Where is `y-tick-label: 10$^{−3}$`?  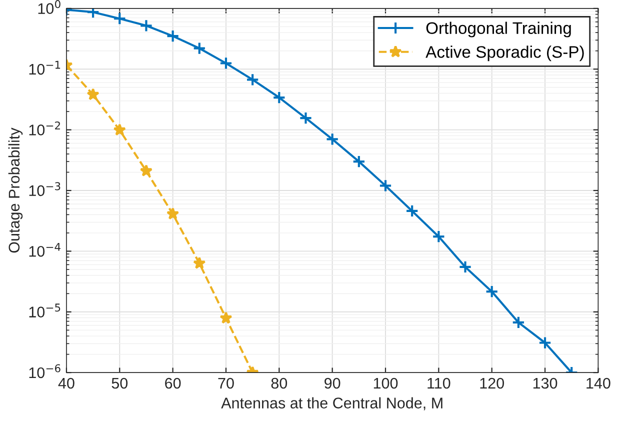
y-tick-label: 10$^{−3}$ is located at coordinates (44, 189).